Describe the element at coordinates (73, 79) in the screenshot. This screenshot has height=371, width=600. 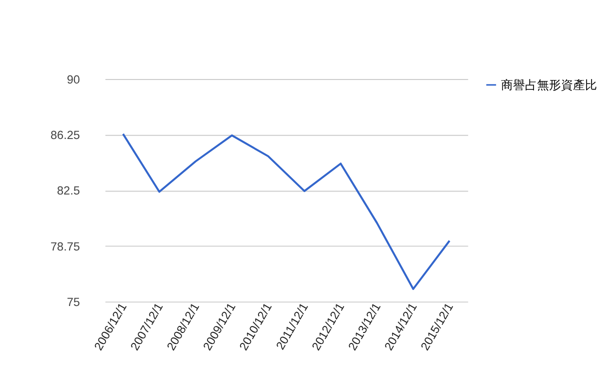
I see `y-tick-label: 90` at that location.